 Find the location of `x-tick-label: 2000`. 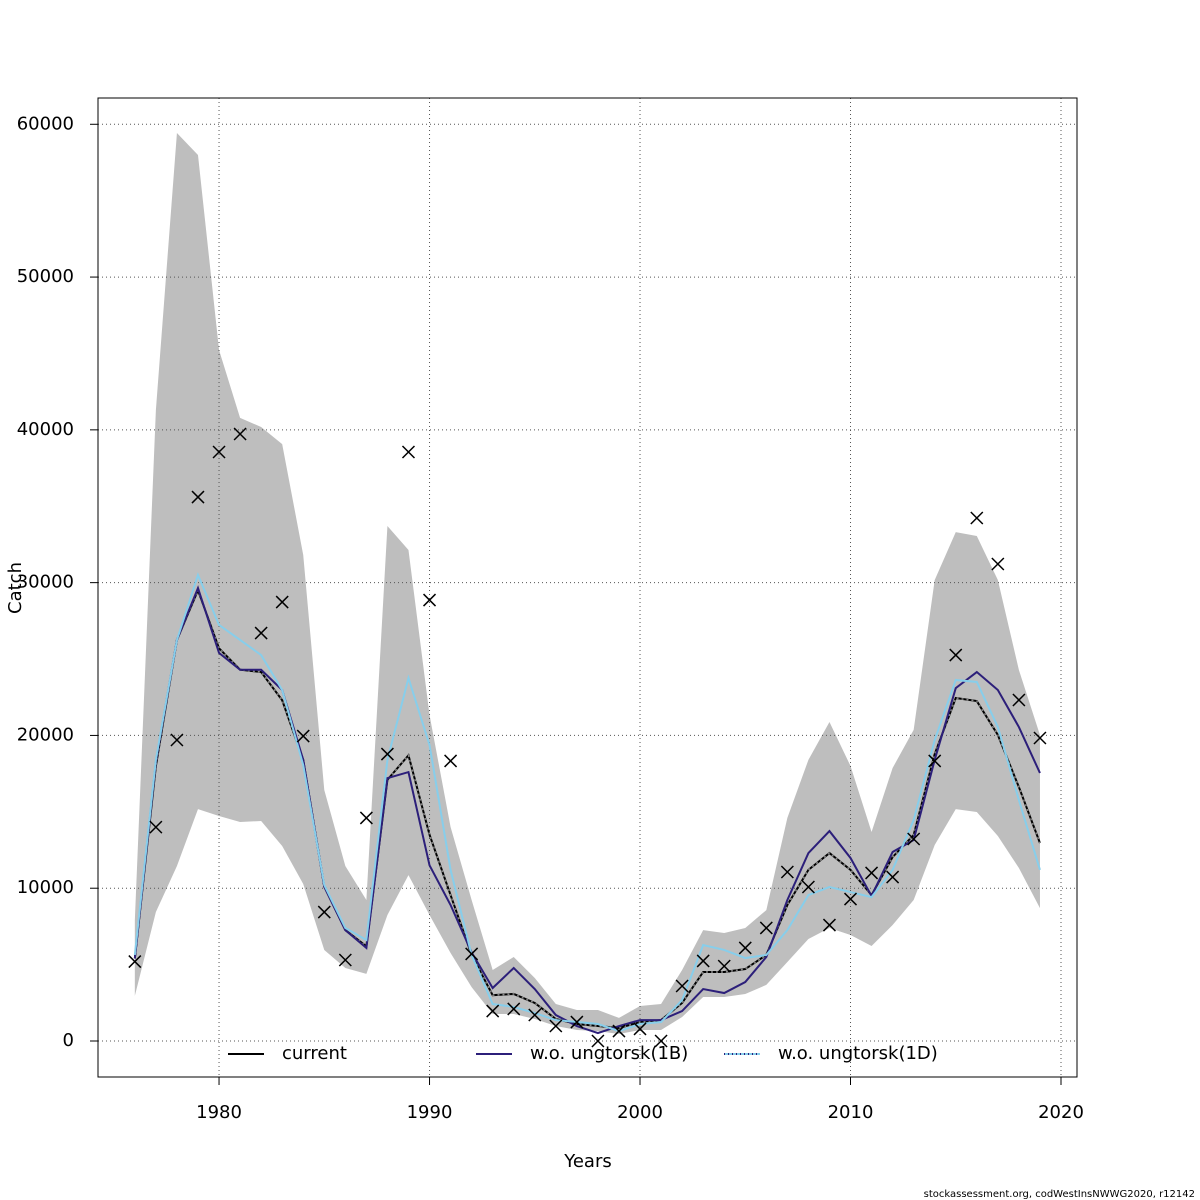

x-tick-label: 2000 is located at coordinates (640, 1112).